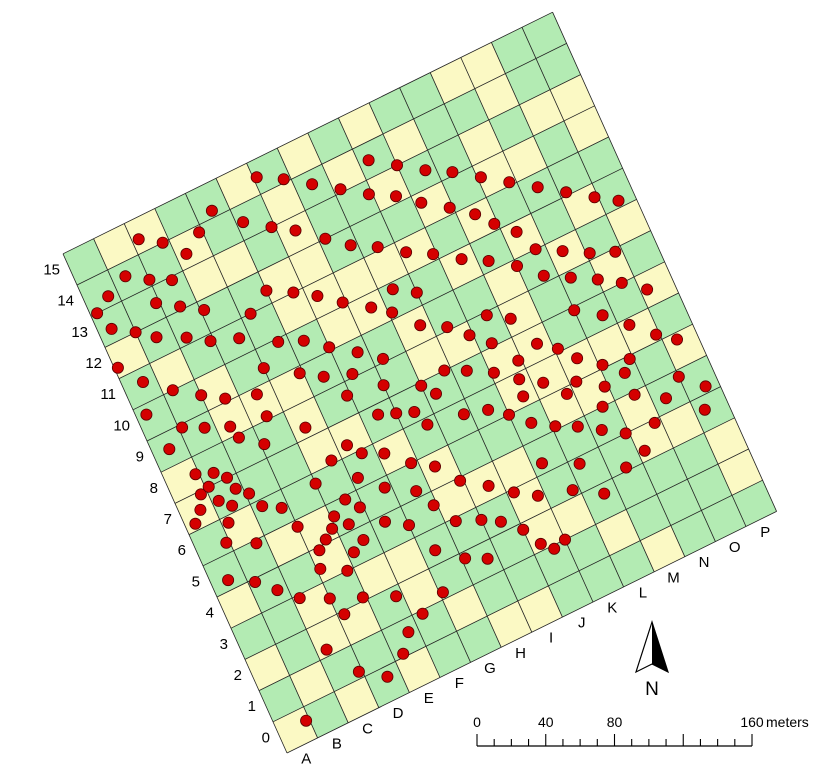 The image size is (839, 769). What do you see at coordinates (735, 547) in the screenshot?
I see `column-label: O` at bounding box center [735, 547].